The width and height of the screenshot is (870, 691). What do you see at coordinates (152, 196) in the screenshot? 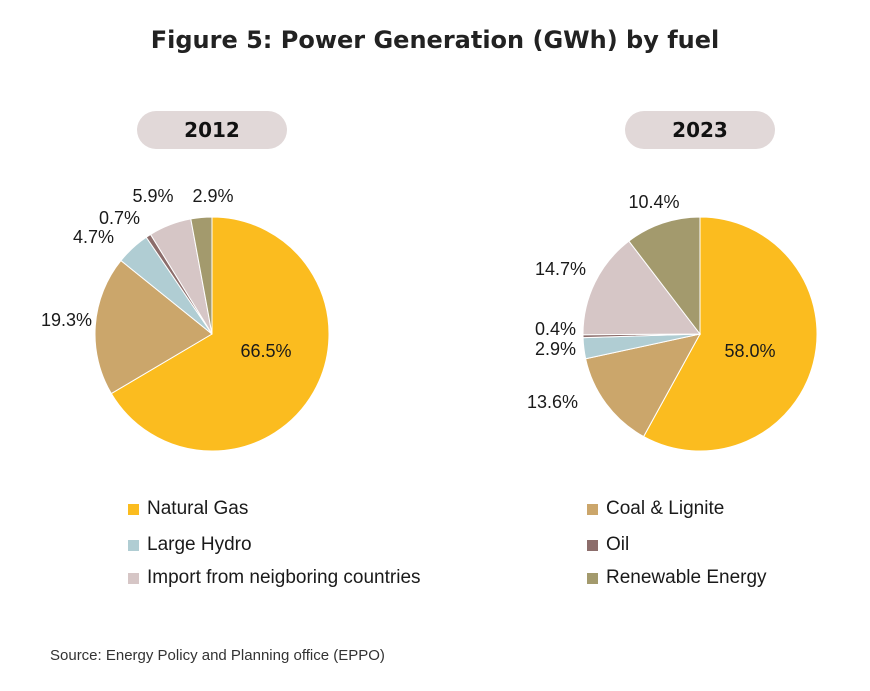
I see `data-label-2012-4: 5.9%` at bounding box center [152, 196].